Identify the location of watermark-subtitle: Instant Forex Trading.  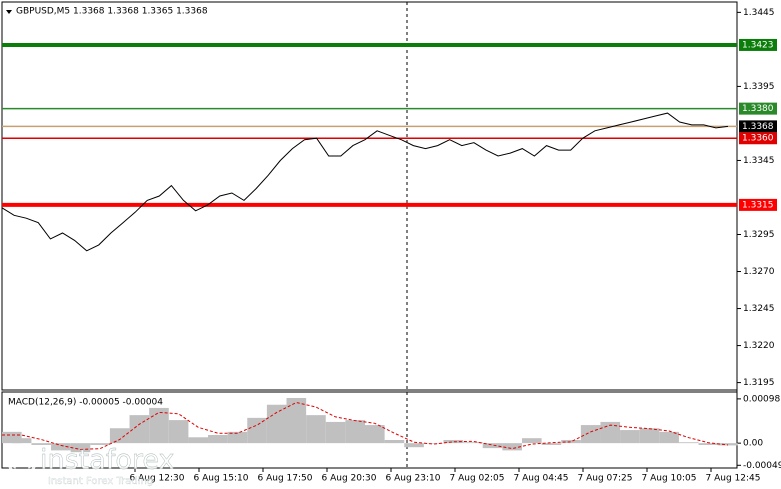
(100, 481).